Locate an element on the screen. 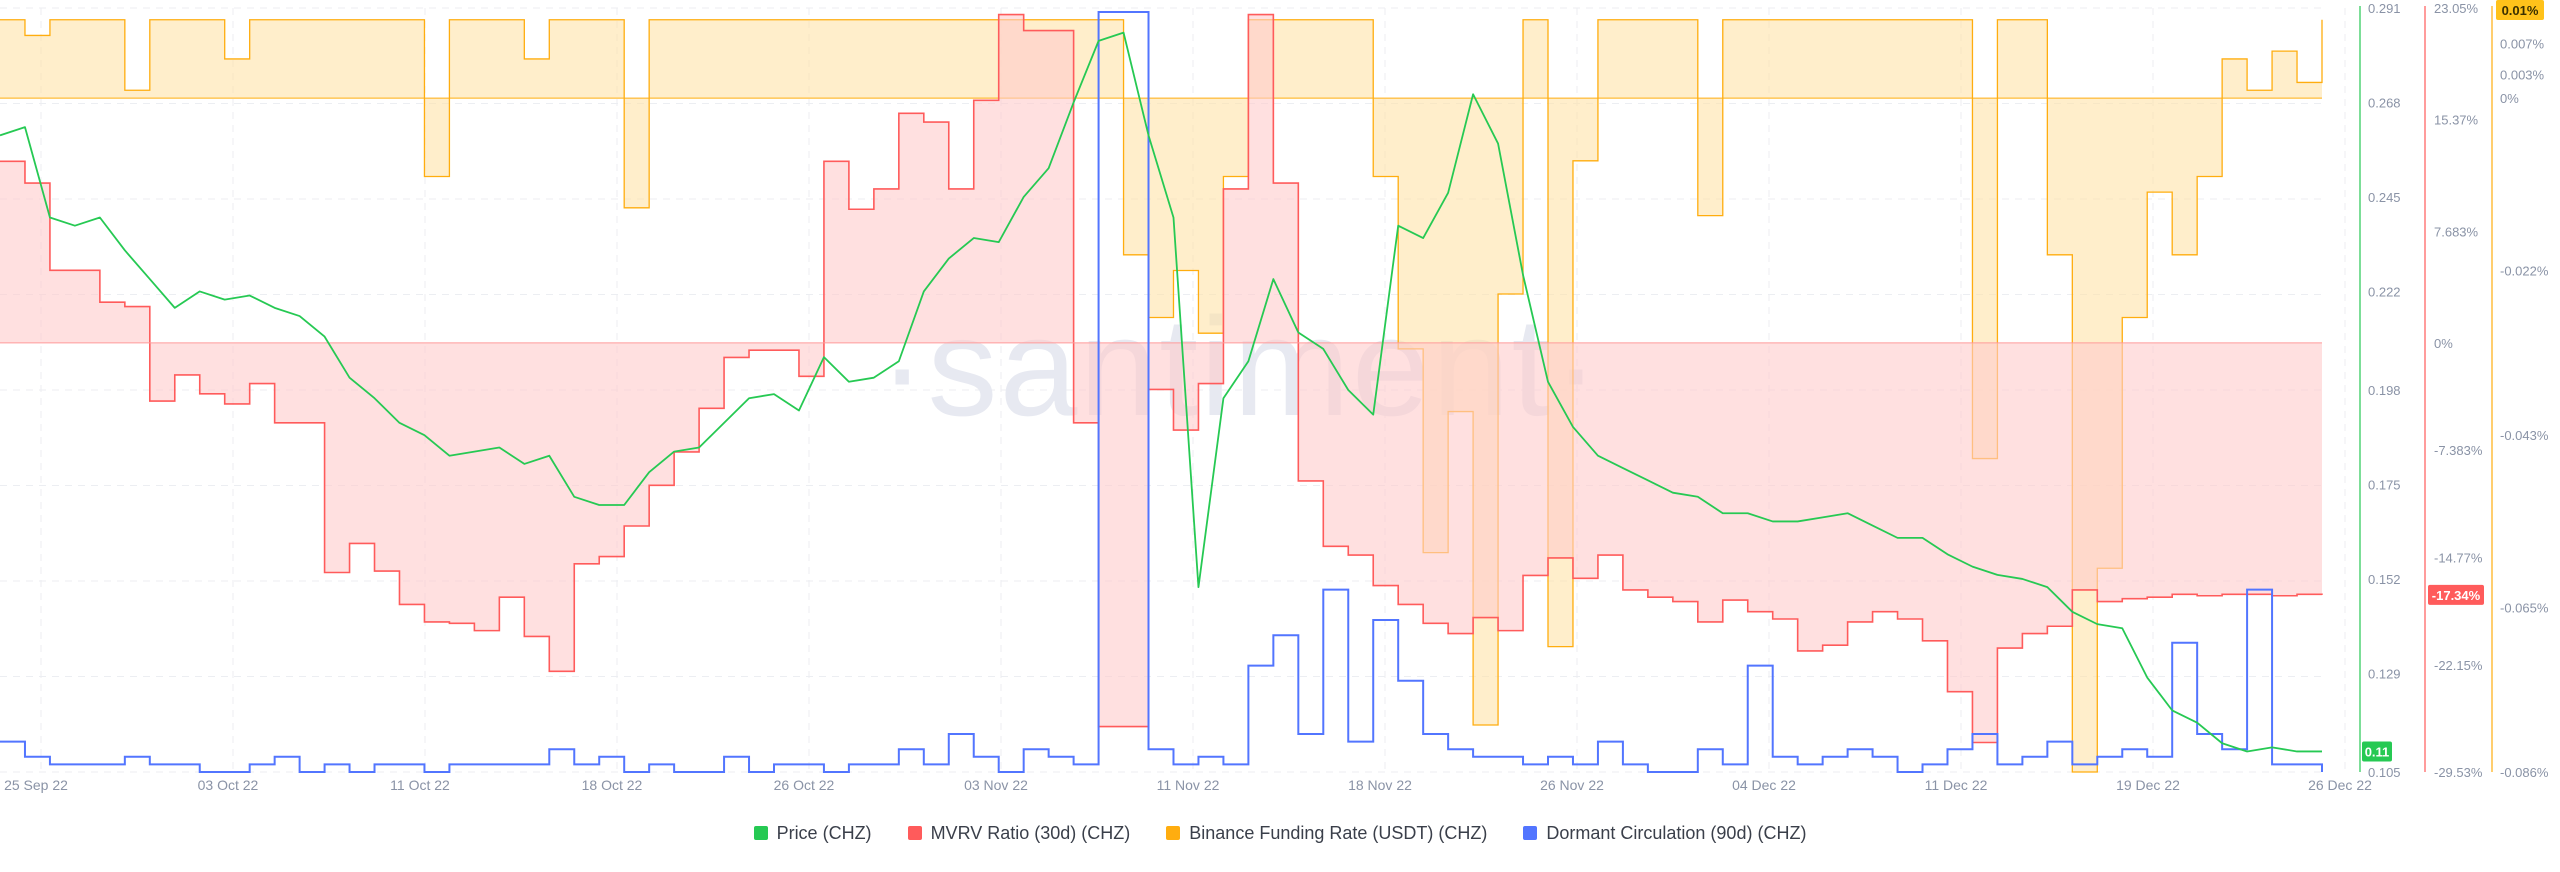 The height and width of the screenshot is (872, 2560). price-axis-tick-label: 0.245 is located at coordinates (2384, 197).